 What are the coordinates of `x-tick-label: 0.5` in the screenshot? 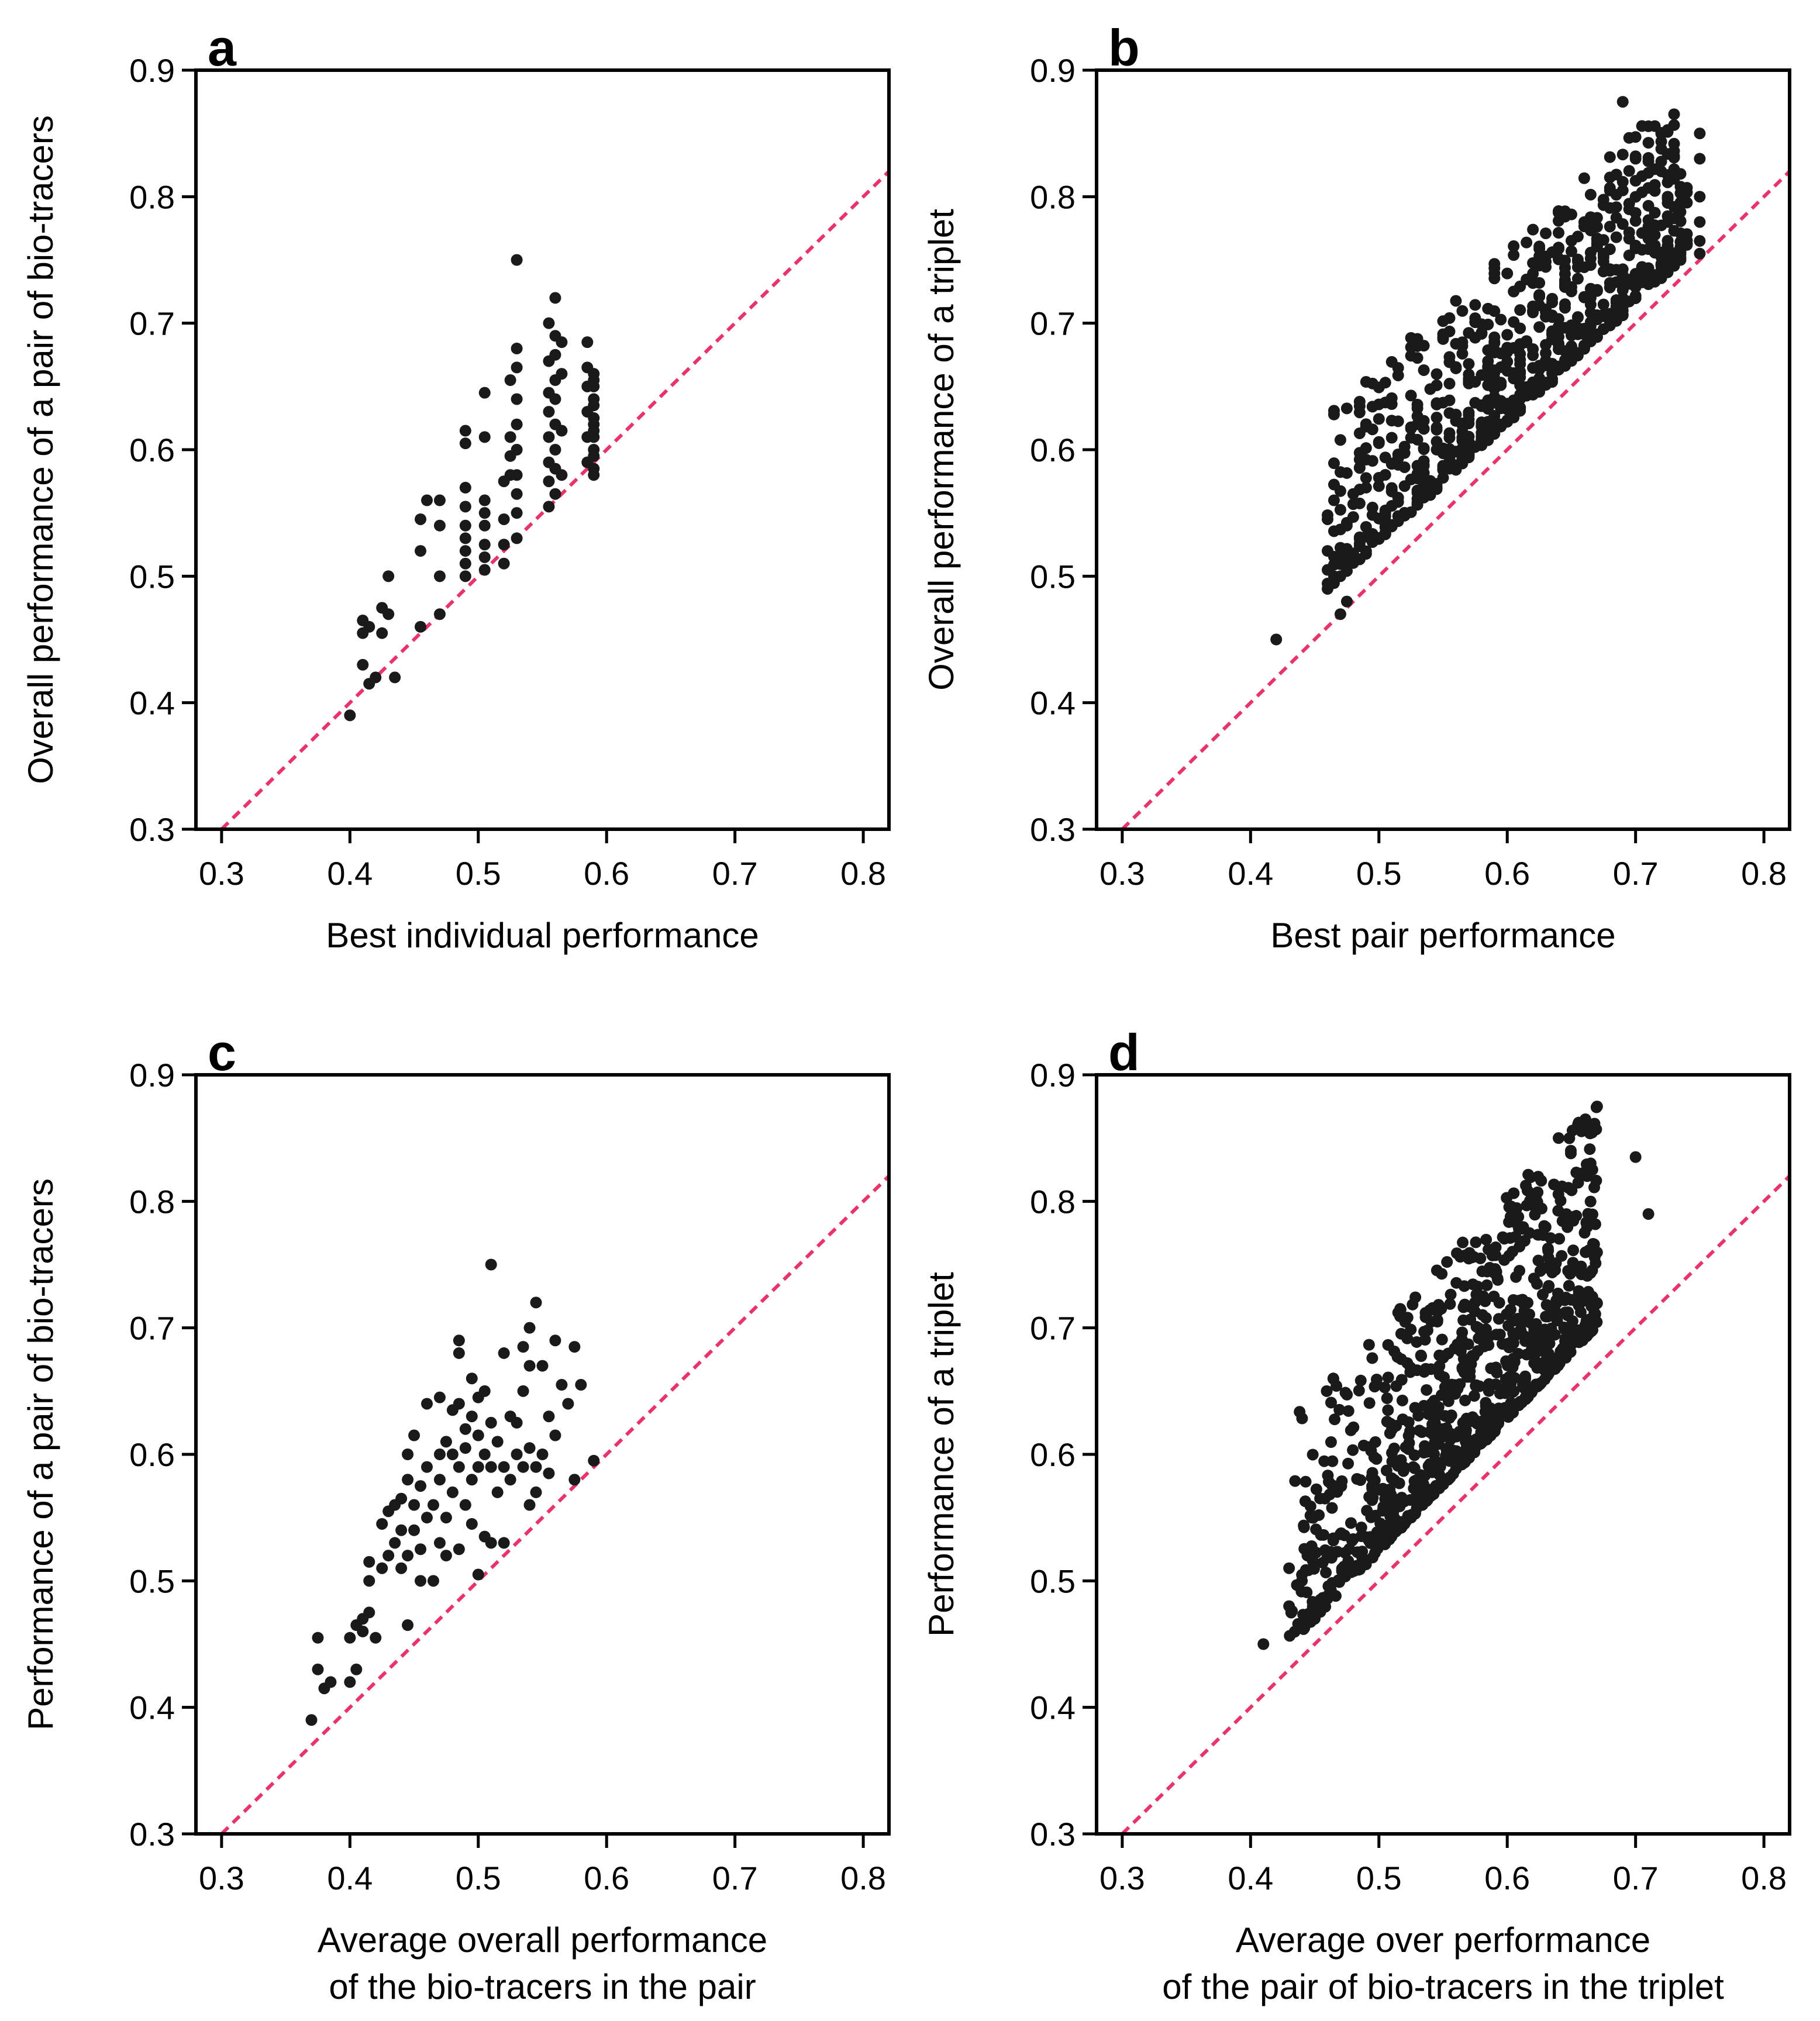 It's located at (478, 1878).